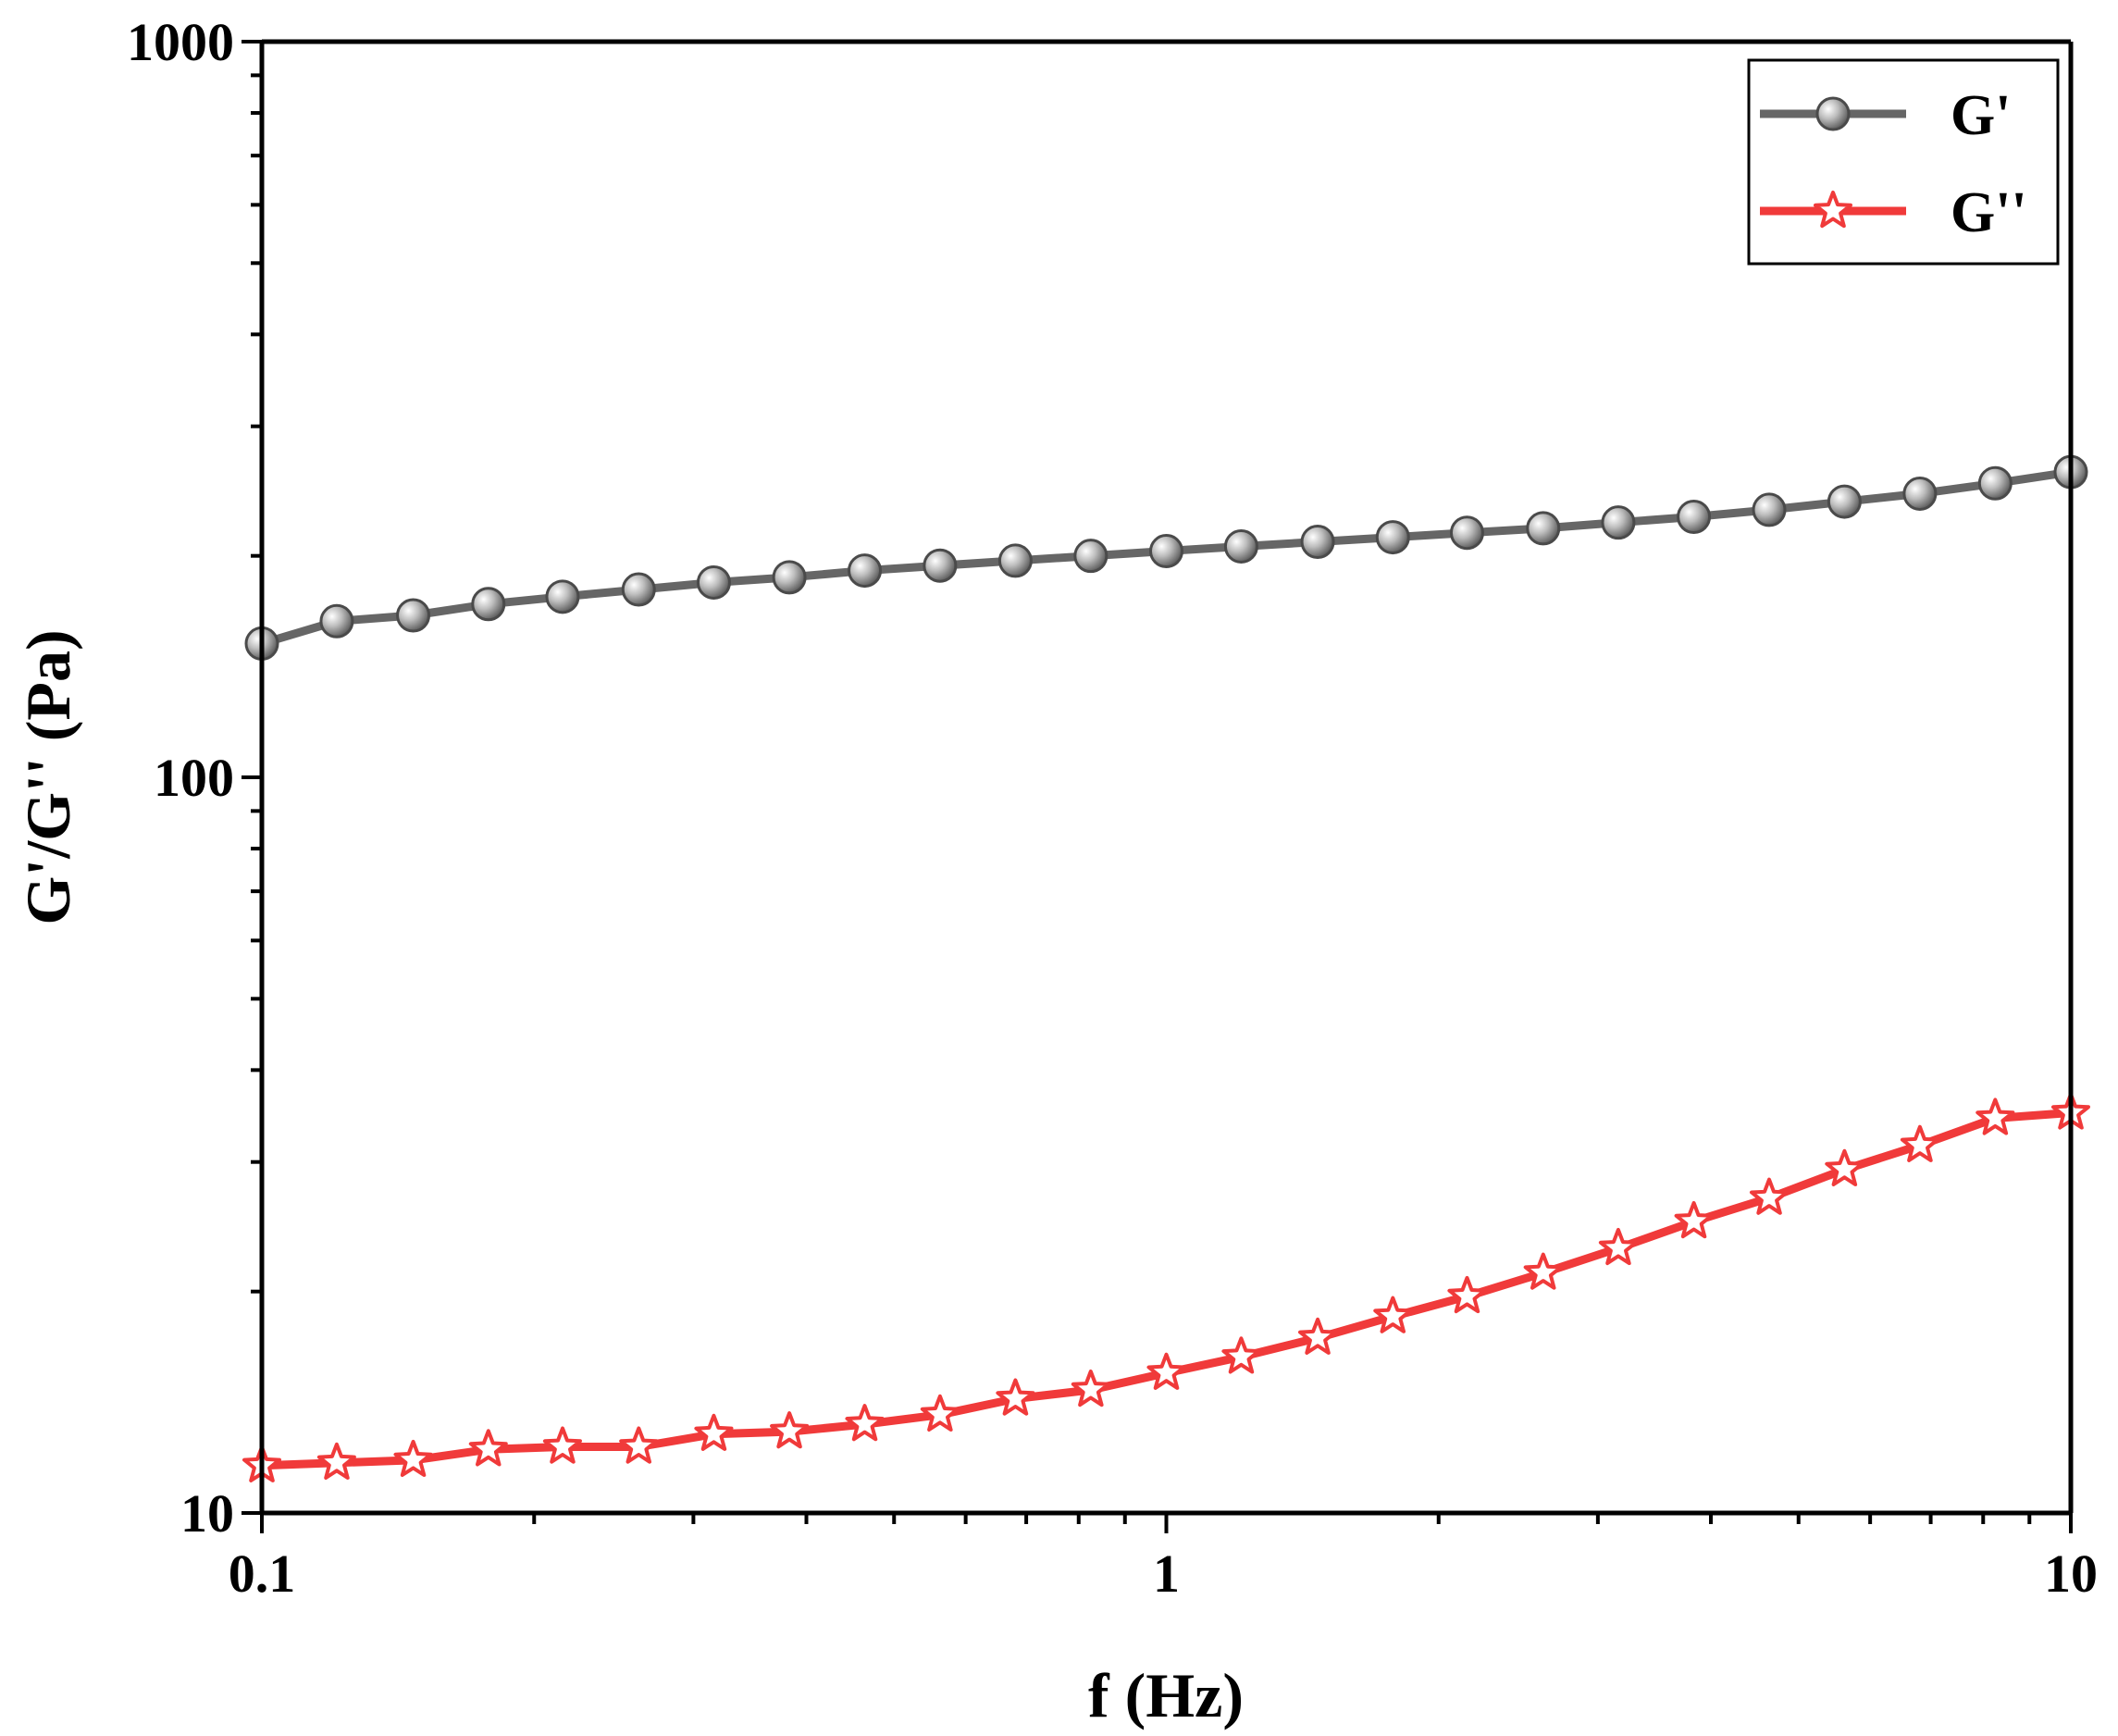  What do you see at coordinates (1989, 212) in the screenshot?
I see `legend-label: G''` at bounding box center [1989, 212].